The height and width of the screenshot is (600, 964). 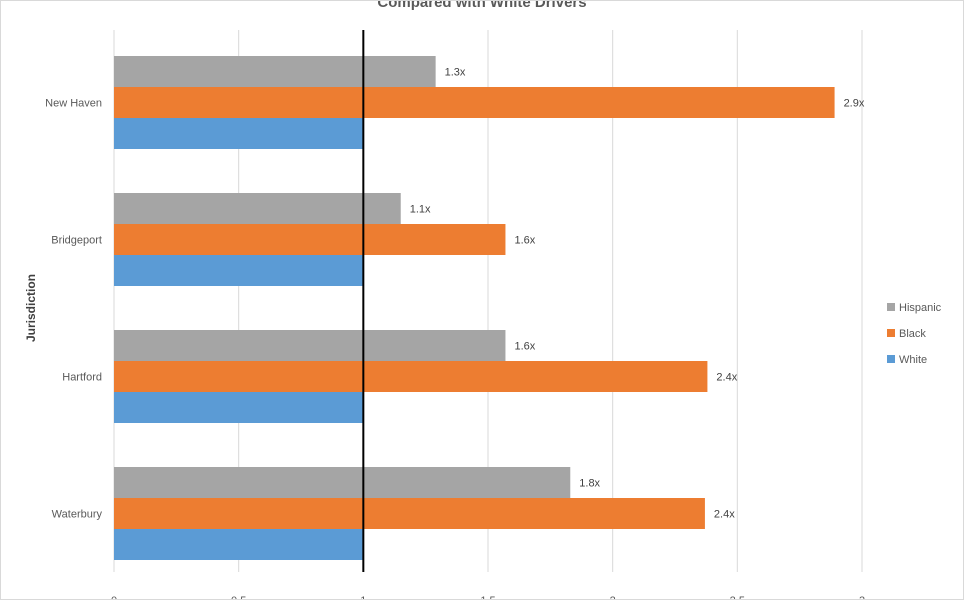 I want to click on x-tick-label-3: 1.5, so click(x=487, y=597).